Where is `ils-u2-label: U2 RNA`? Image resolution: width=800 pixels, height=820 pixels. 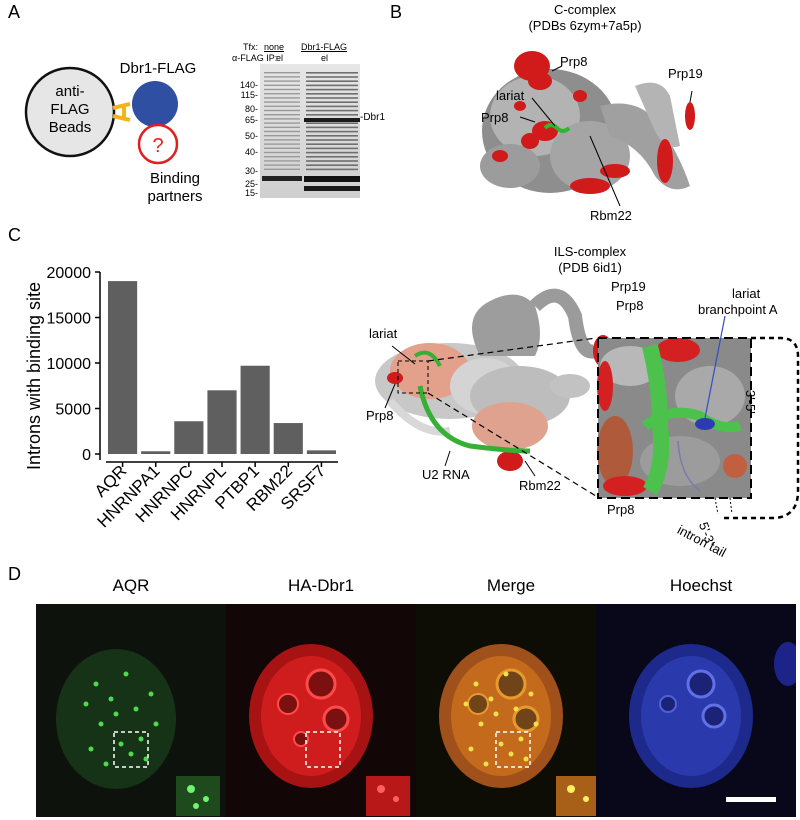
ils-u2-label: U2 RNA is located at coordinates (446, 474).